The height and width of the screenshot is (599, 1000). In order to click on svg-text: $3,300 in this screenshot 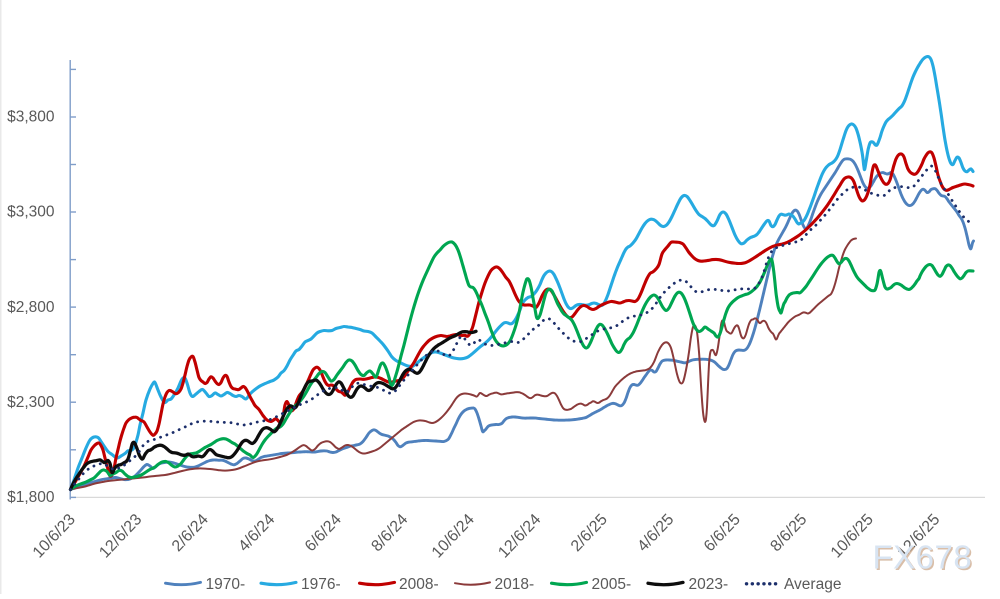, I will do `click(31, 212)`.